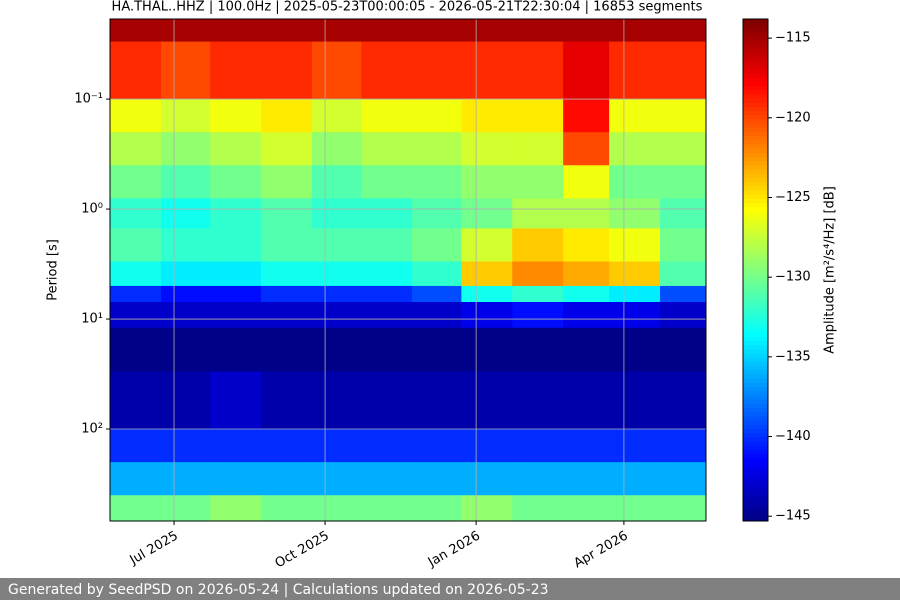  What do you see at coordinates (600, 550) in the screenshot?
I see `x-tick-label: Apr 2026` at bounding box center [600, 550].